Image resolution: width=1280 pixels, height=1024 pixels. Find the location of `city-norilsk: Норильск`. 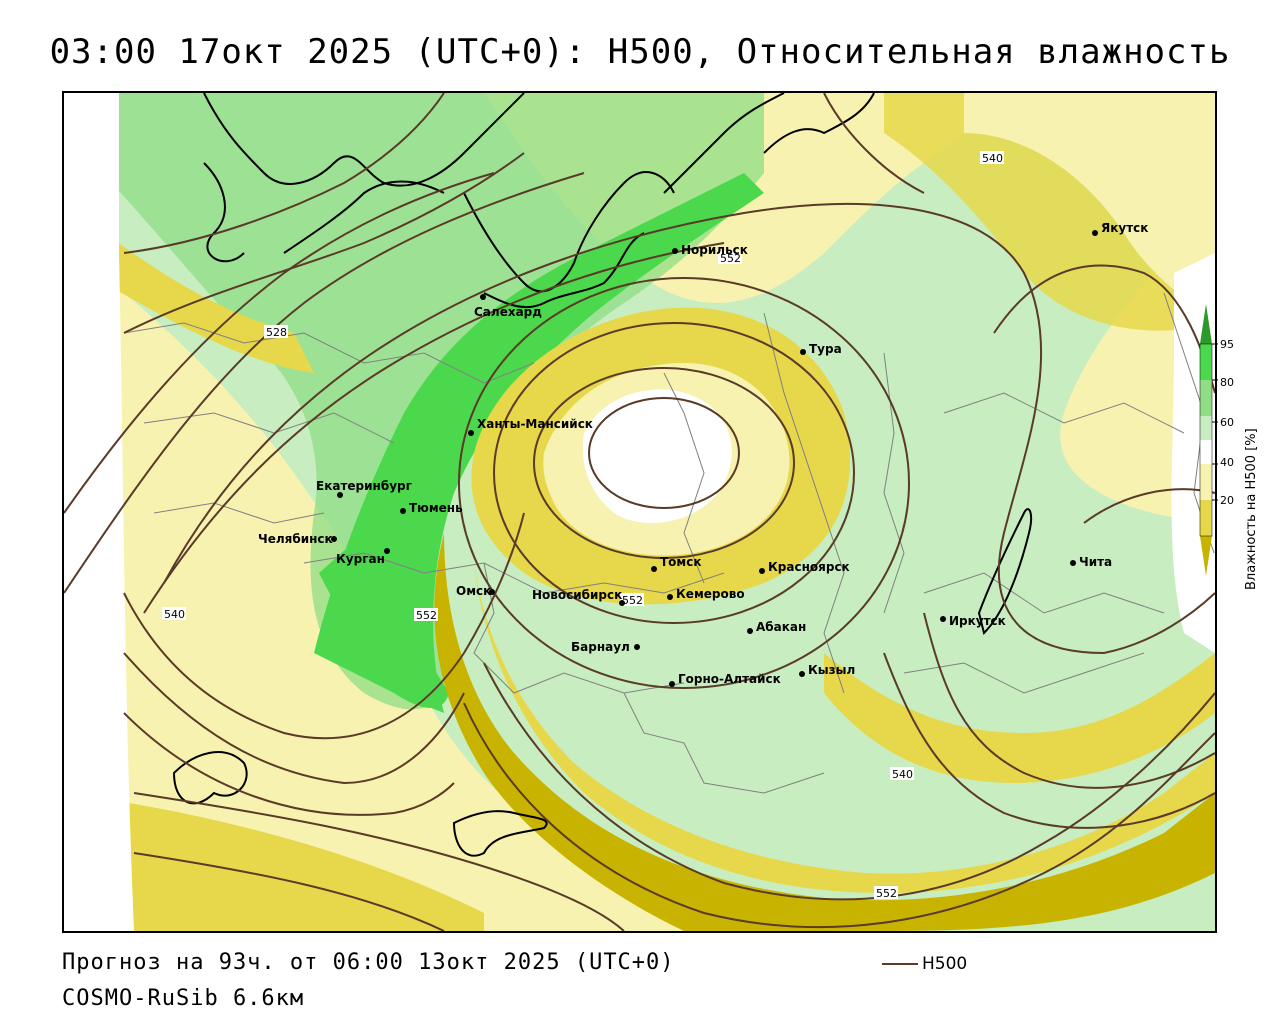

city-norilsk: Норильск is located at coordinates (710, 250).